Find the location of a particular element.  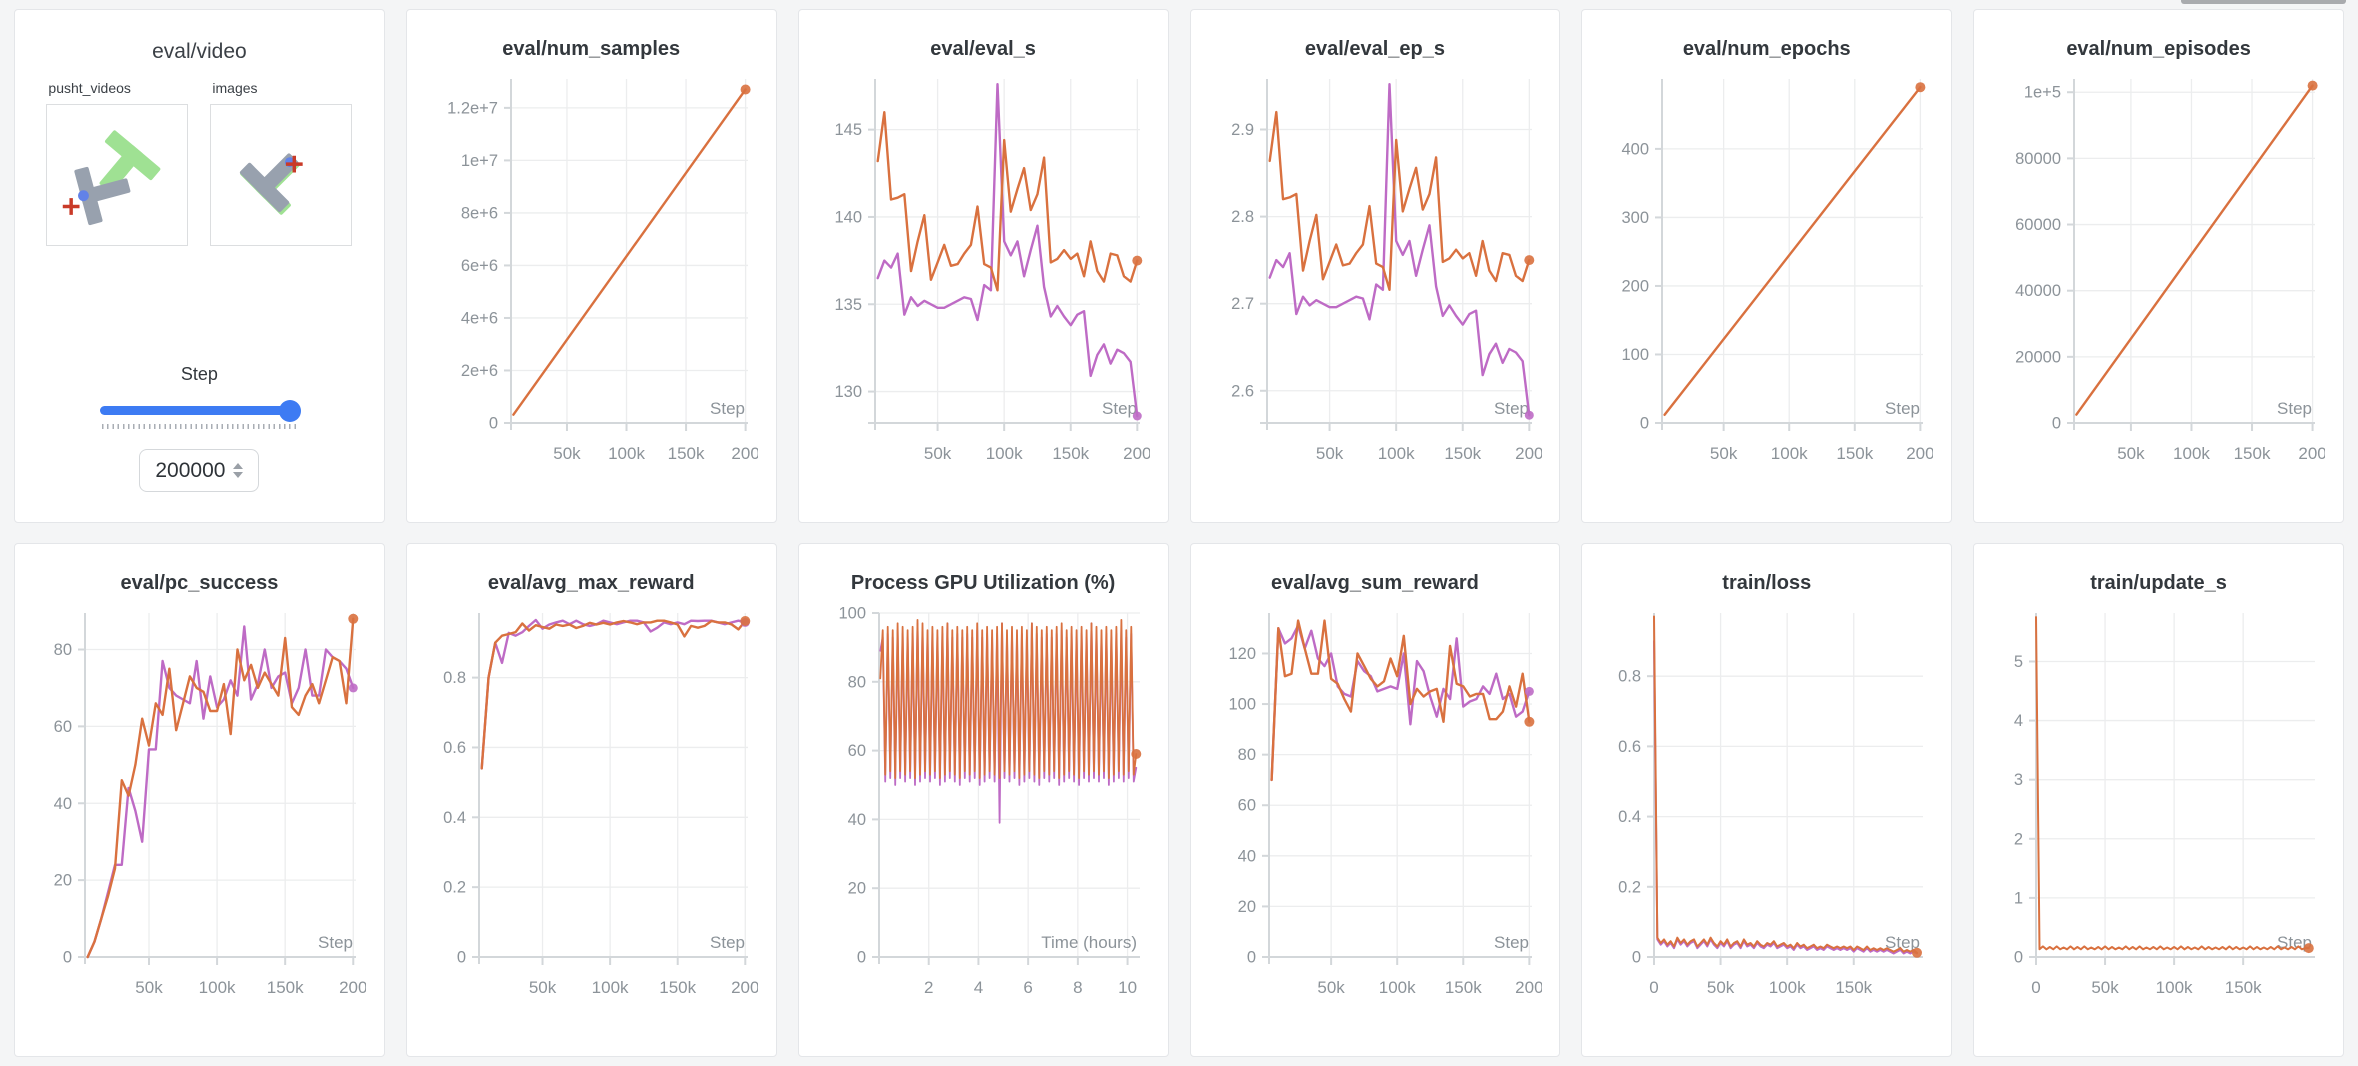

chart-title: eval/num_samples is located at coordinates (591, 49).